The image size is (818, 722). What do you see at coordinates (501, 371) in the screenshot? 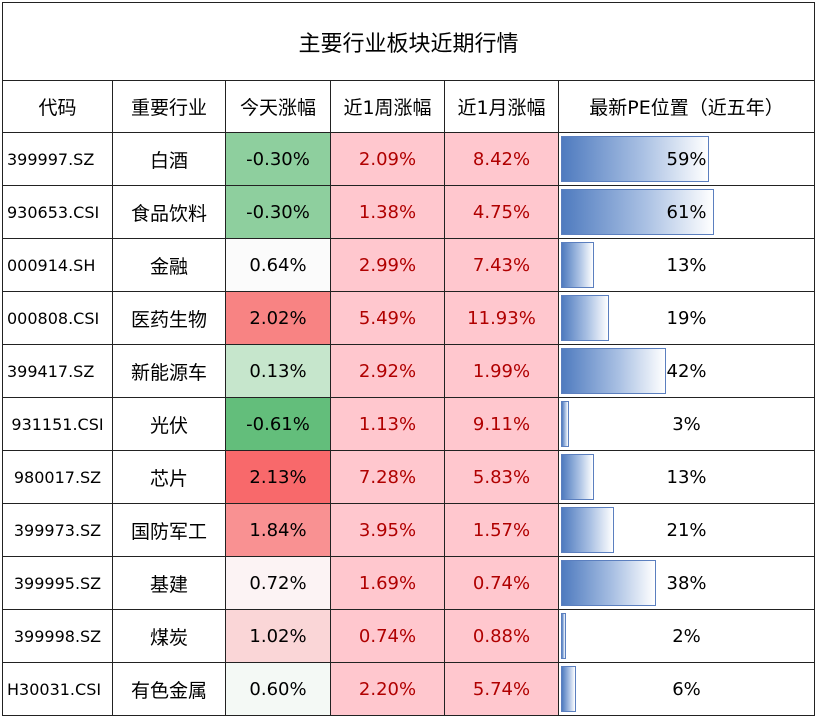
I see `cell-month-change: 1.99%` at bounding box center [501, 371].